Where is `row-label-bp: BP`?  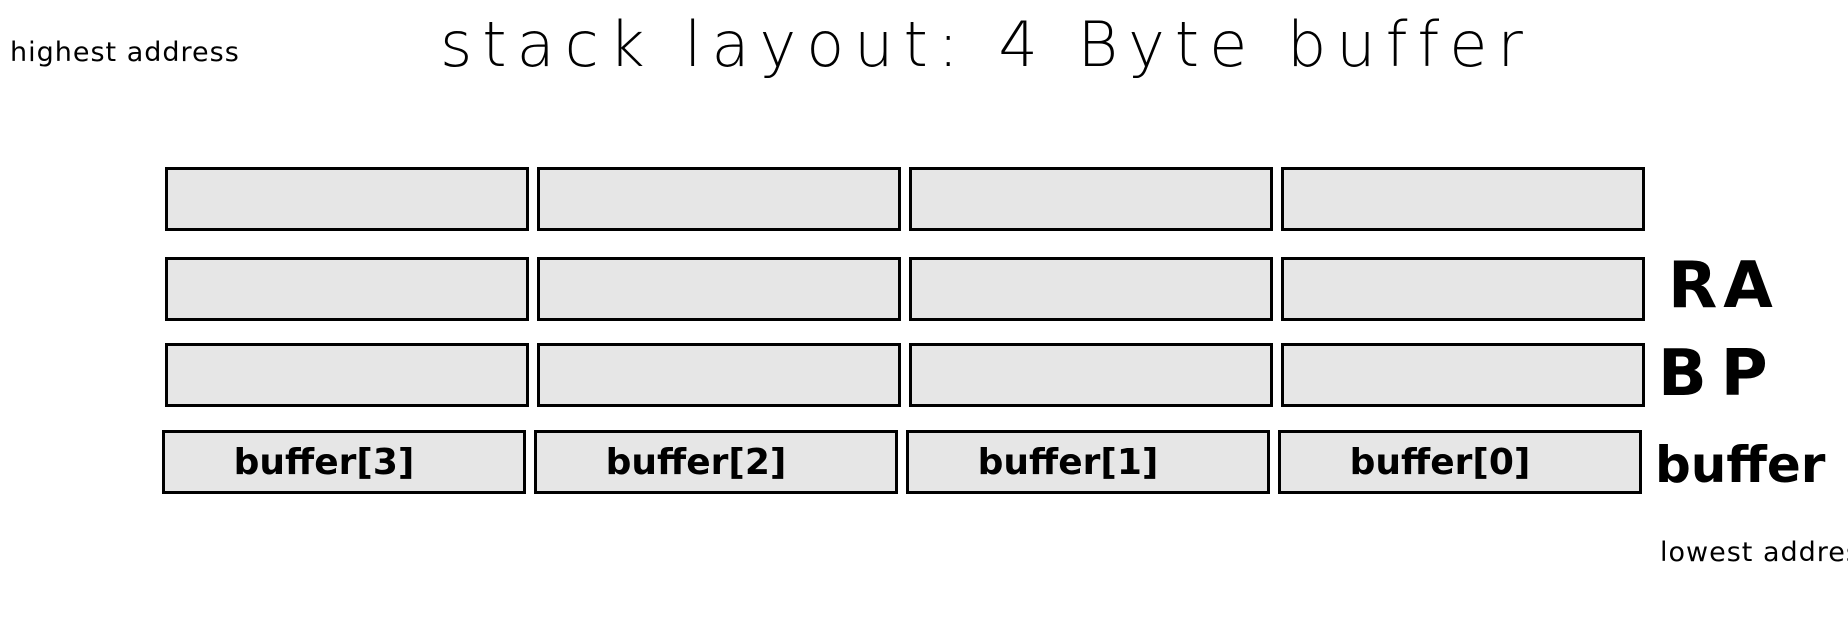 row-label-bp: BP is located at coordinates (1720, 374).